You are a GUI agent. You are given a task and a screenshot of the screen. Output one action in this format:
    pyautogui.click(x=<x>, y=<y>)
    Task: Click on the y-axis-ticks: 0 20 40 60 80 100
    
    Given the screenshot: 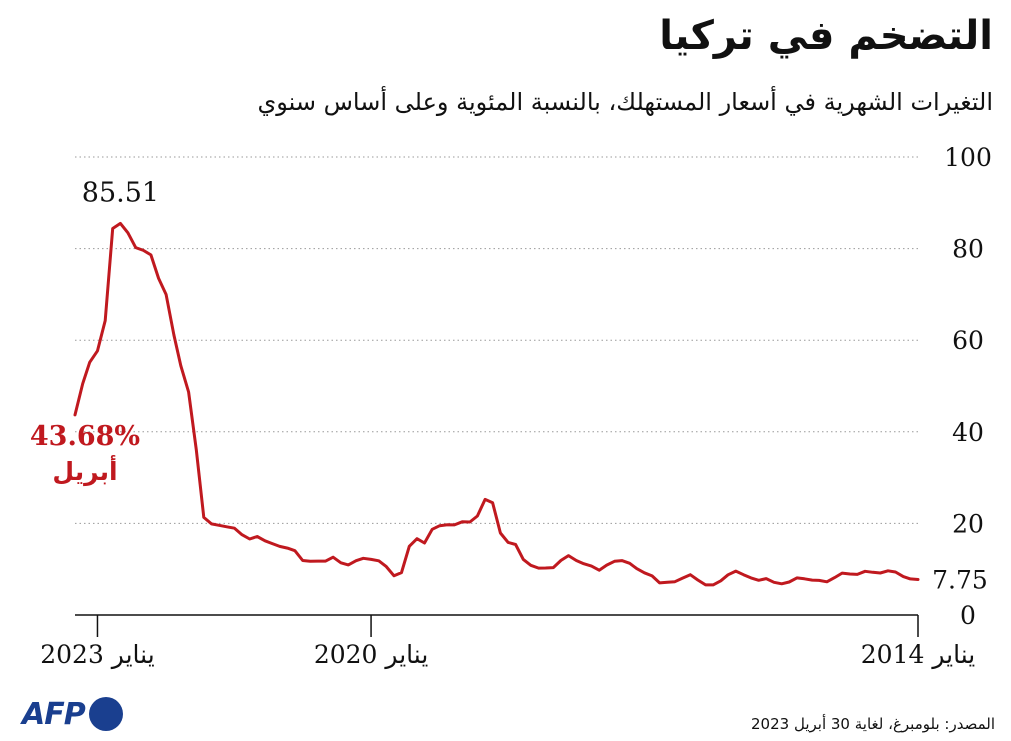 What is the action you would take?
    pyautogui.click(x=968, y=386)
    